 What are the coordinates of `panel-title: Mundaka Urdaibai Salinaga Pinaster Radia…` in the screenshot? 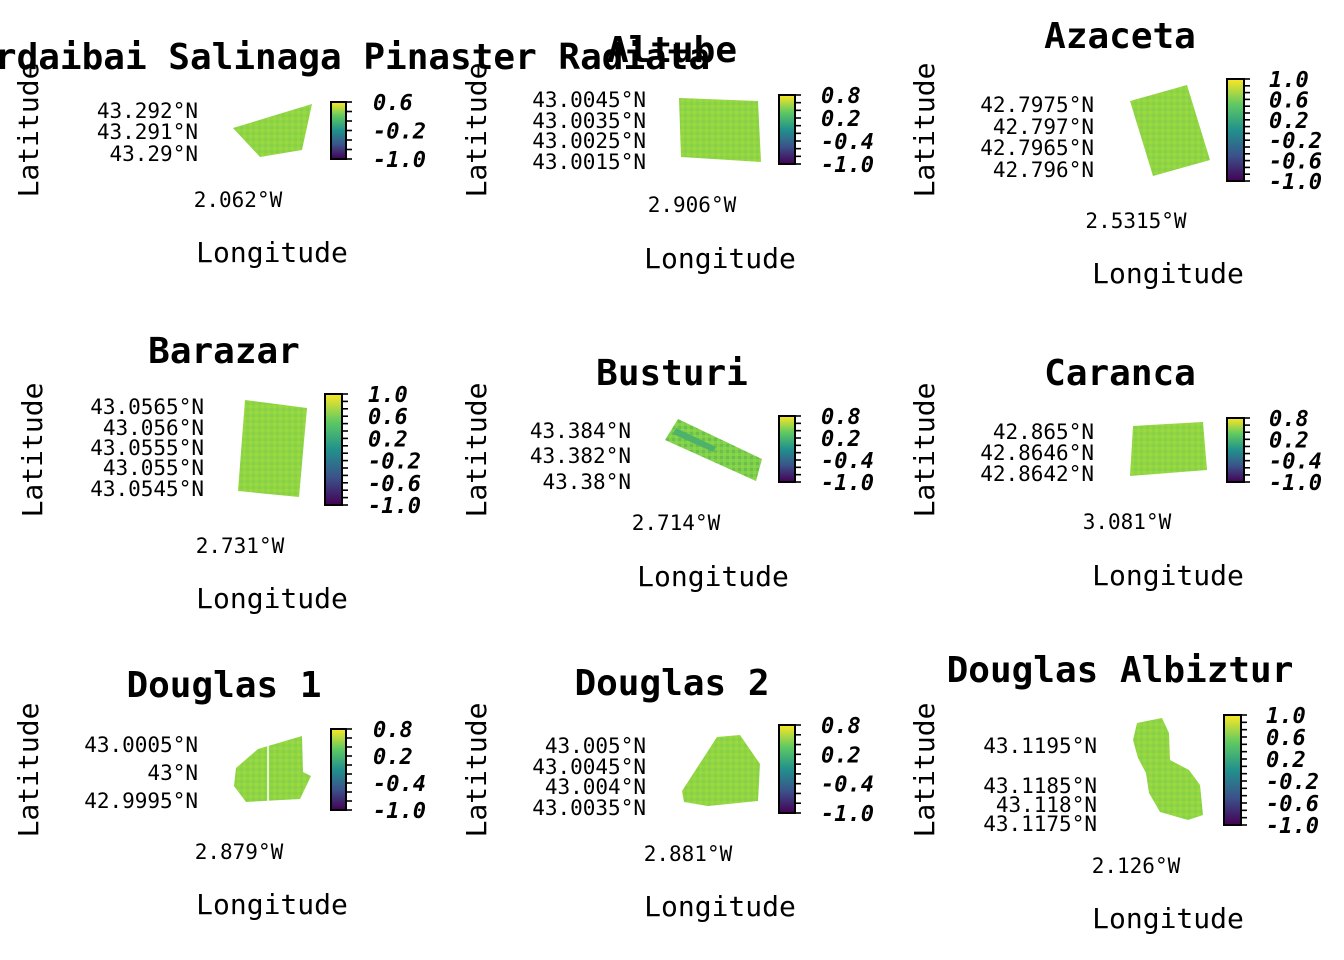 It's located at (355, 57).